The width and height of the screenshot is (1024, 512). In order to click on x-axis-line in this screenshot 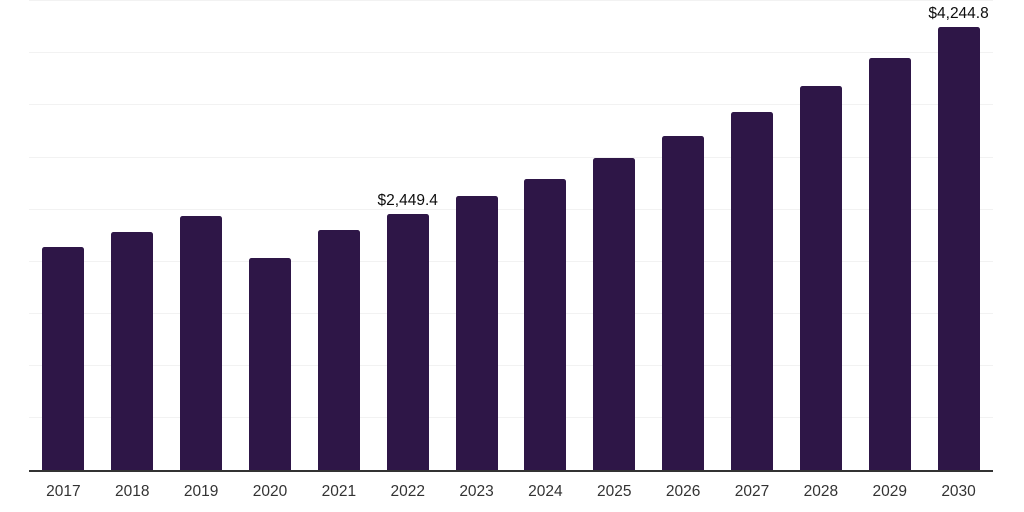, I will do `click(511, 471)`.